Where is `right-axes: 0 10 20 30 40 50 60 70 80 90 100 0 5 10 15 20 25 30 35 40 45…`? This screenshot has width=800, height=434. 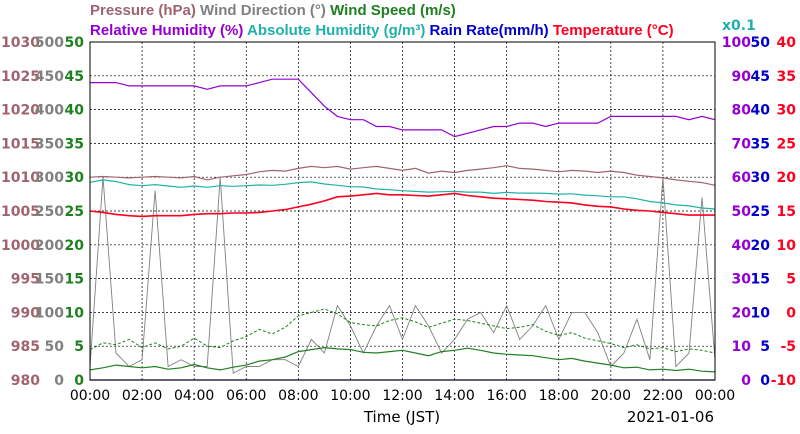 right-axes: 0 10 20 30 40 50 60 70 80 90 100 0 5 10 15 20 25 30 35 40 45… is located at coordinates (759, 212).